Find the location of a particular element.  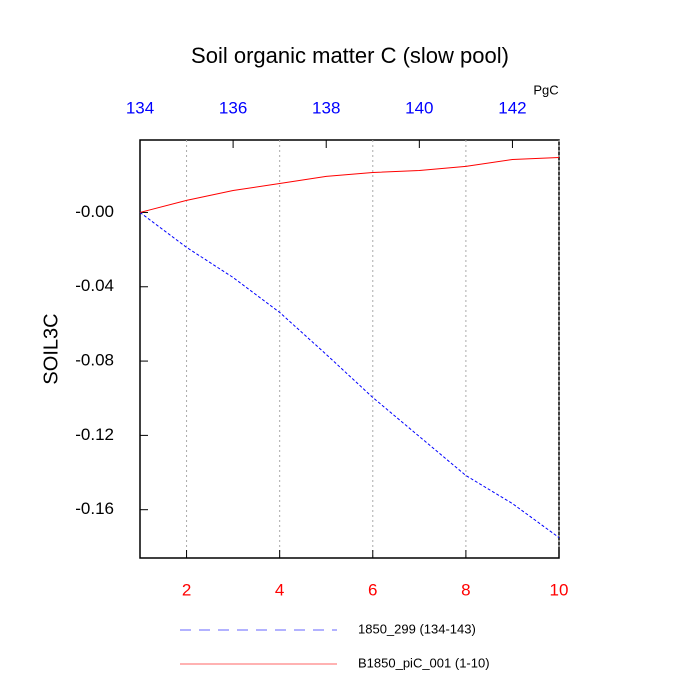

x2-tick-label: 134 is located at coordinates (140, 107).